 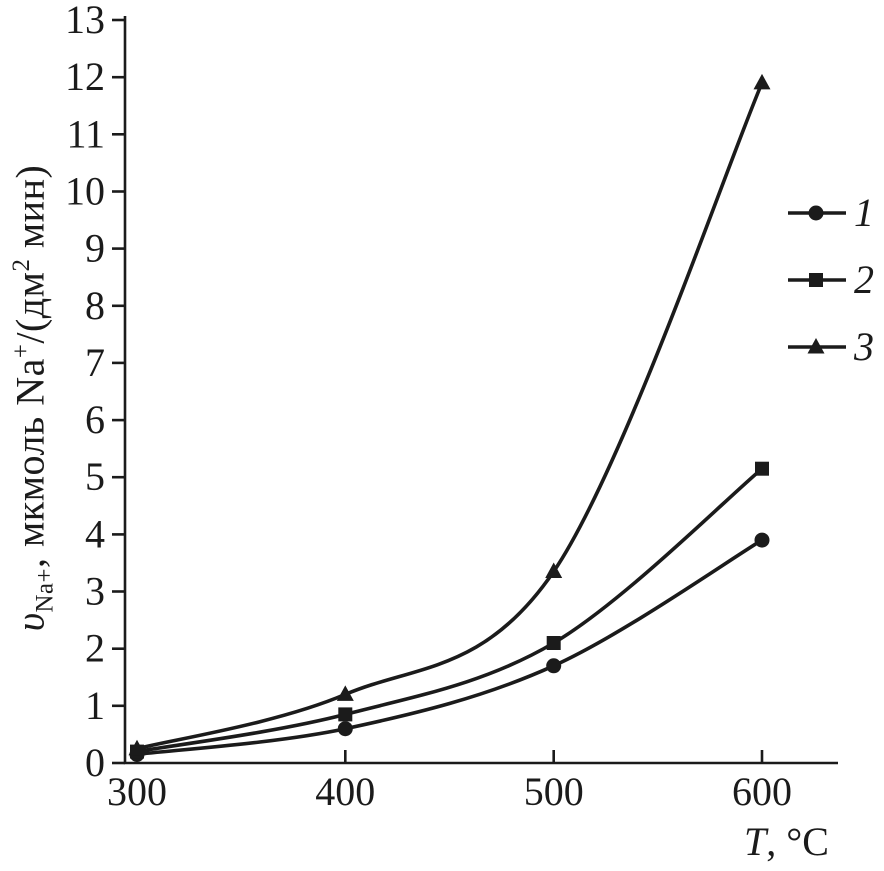 I want to click on legend-label-1: 1, so click(x=864, y=212).